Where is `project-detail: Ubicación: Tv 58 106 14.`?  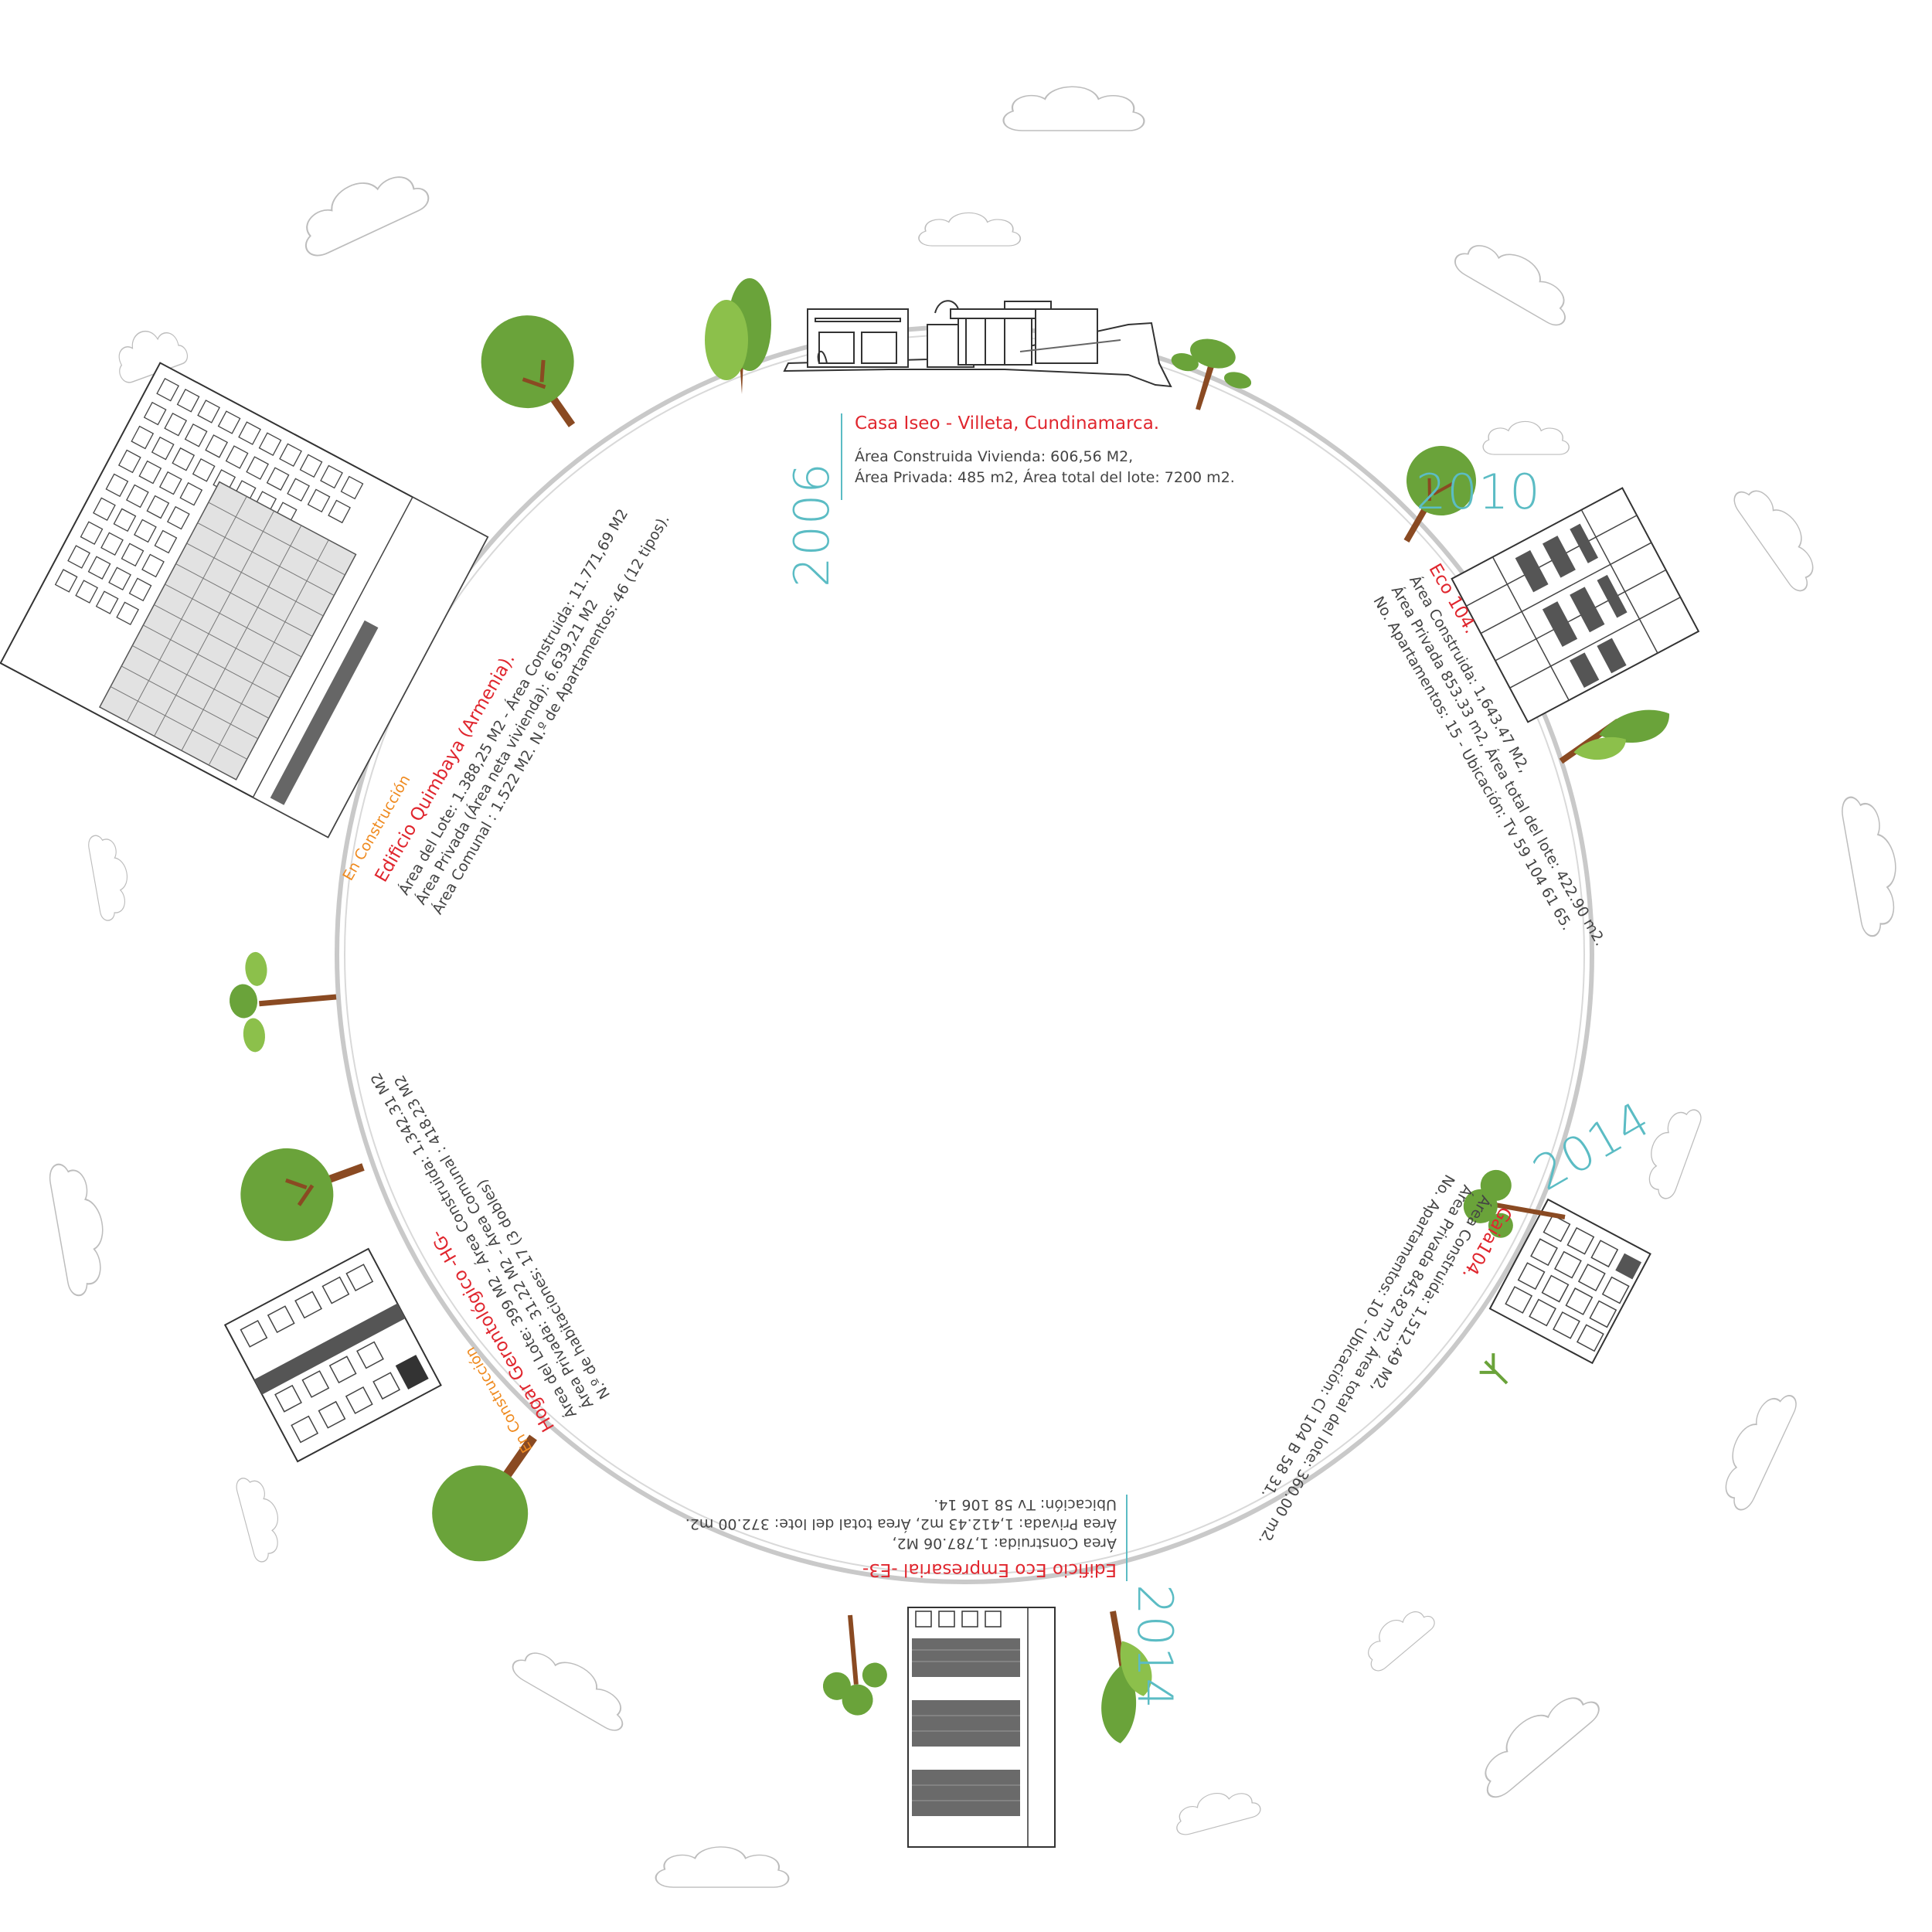
project-detail: Ubicación: Tv 58 106 14. is located at coordinates (1026, 1504).